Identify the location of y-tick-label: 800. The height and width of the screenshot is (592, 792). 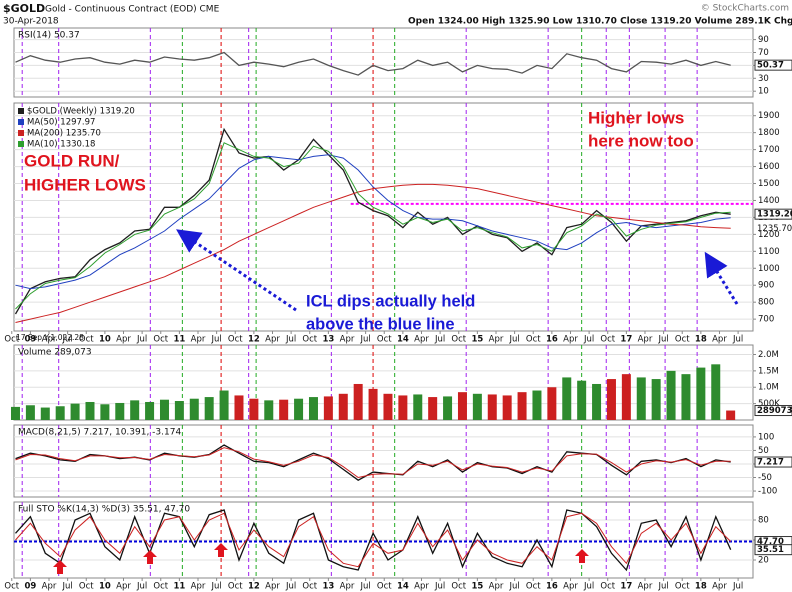
(766, 303).